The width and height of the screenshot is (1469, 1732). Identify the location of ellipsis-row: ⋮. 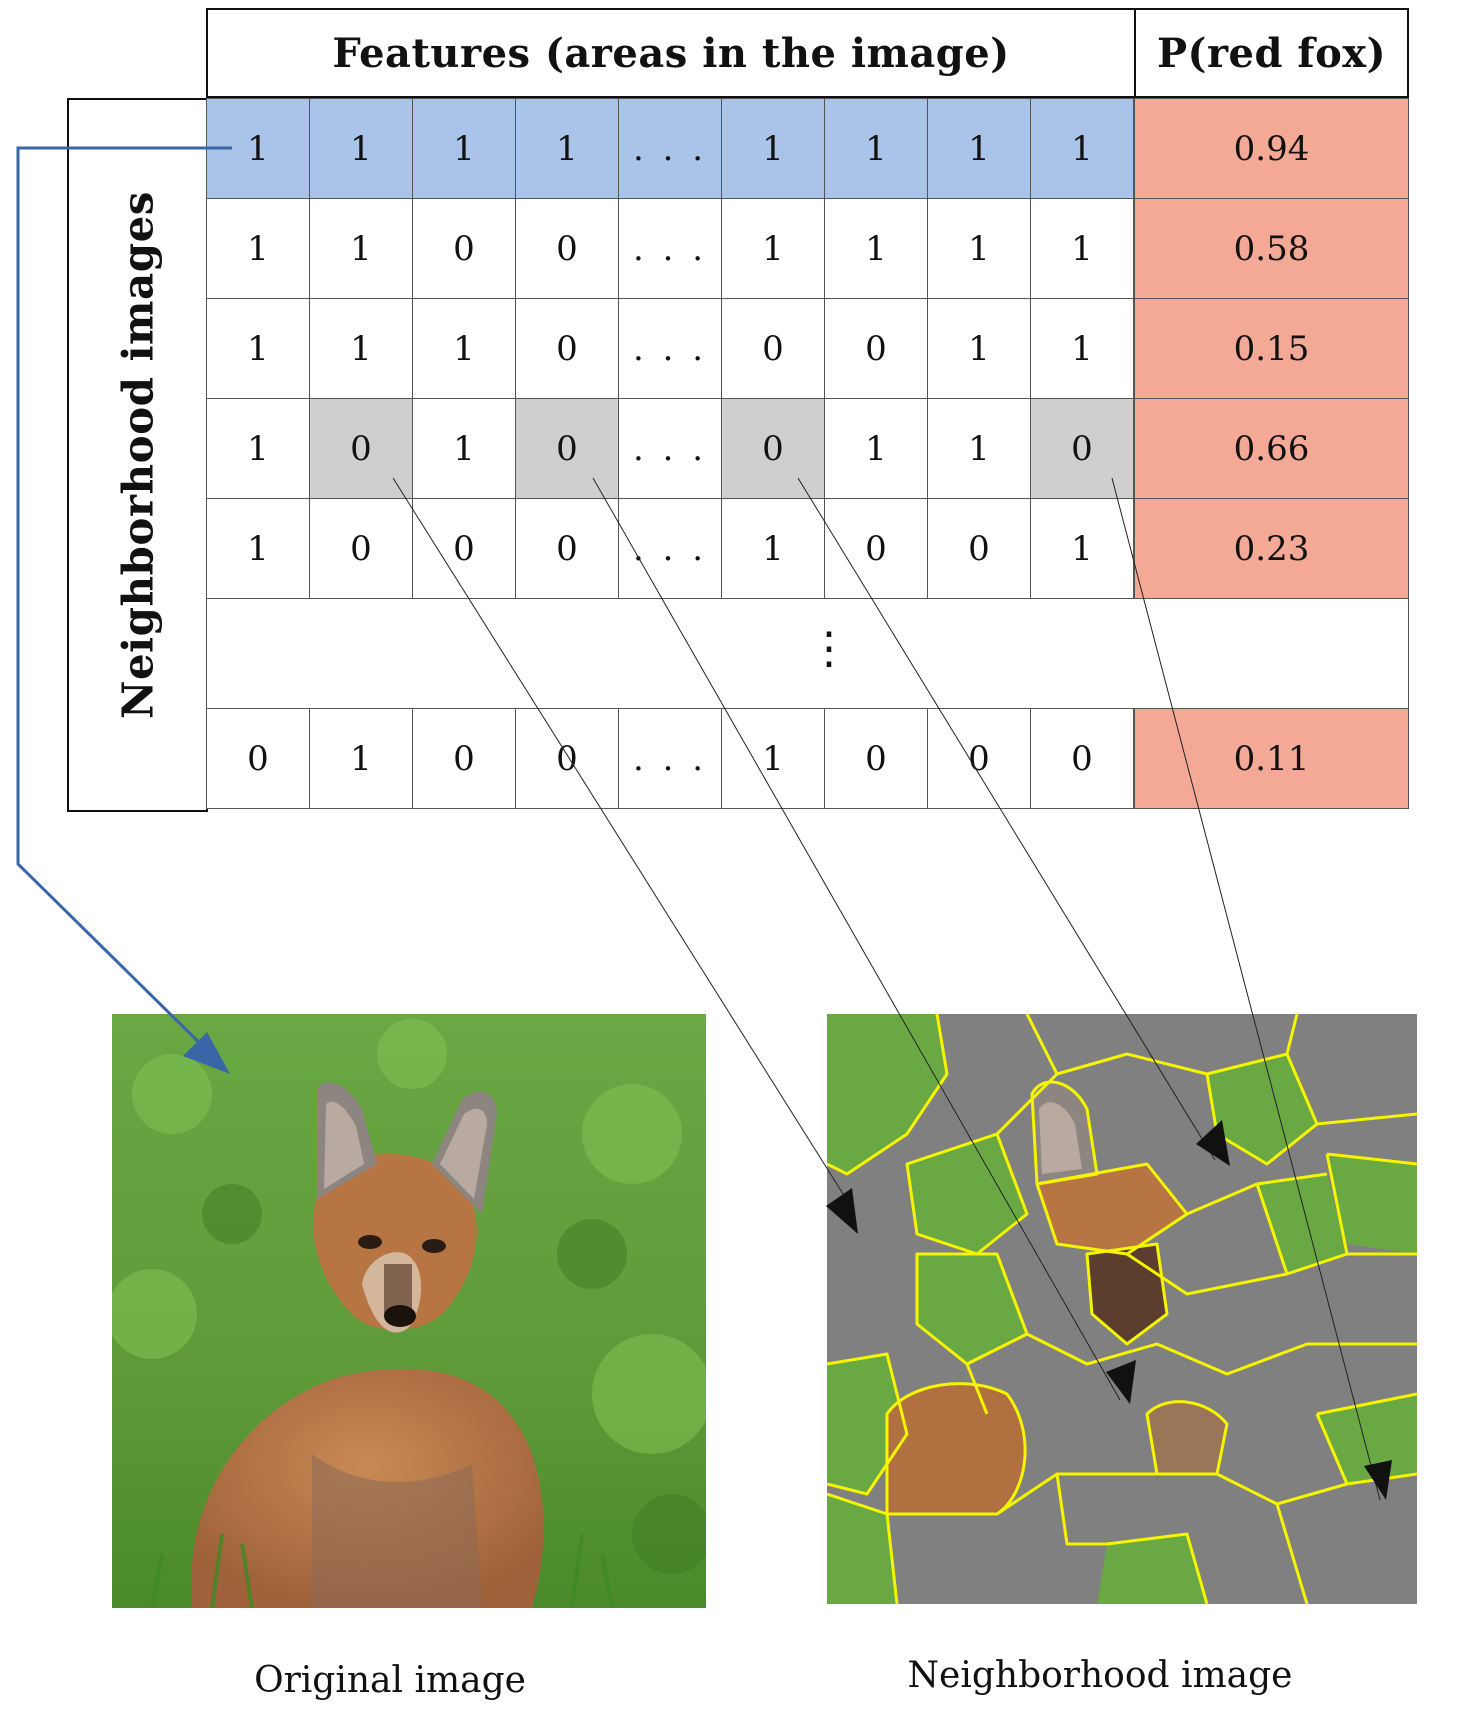
(807, 653).